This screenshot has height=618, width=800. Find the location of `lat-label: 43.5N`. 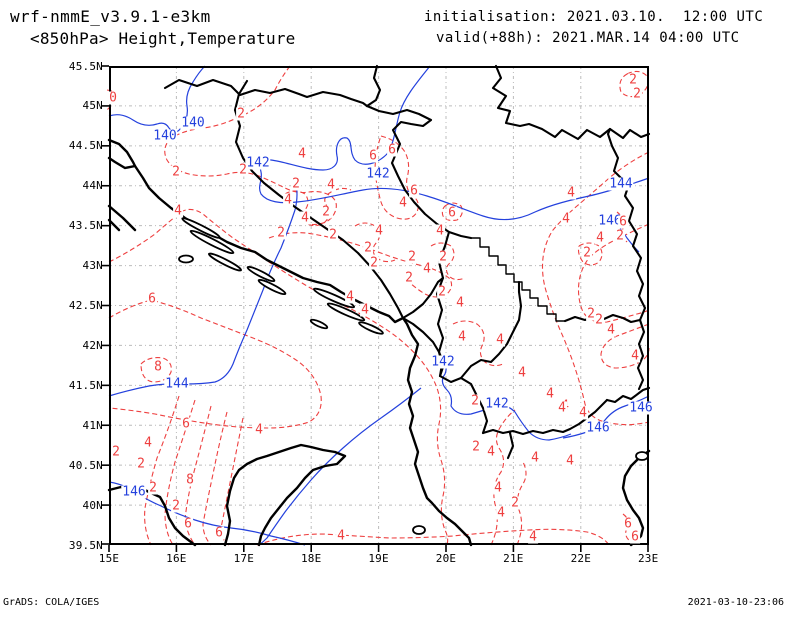

lat-label: 43.5N is located at coordinates (85, 226).